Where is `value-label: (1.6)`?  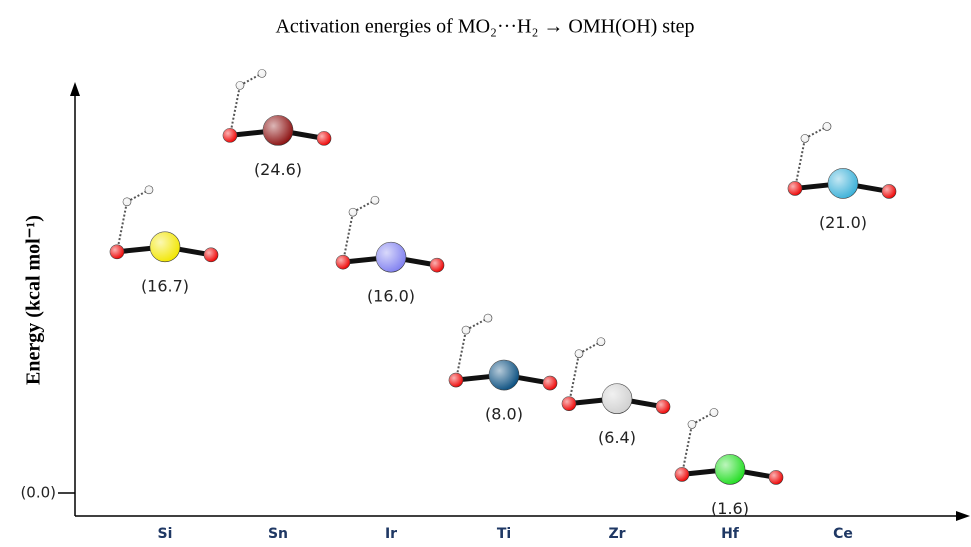
value-label: (1.6) is located at coordinates (730, 508).